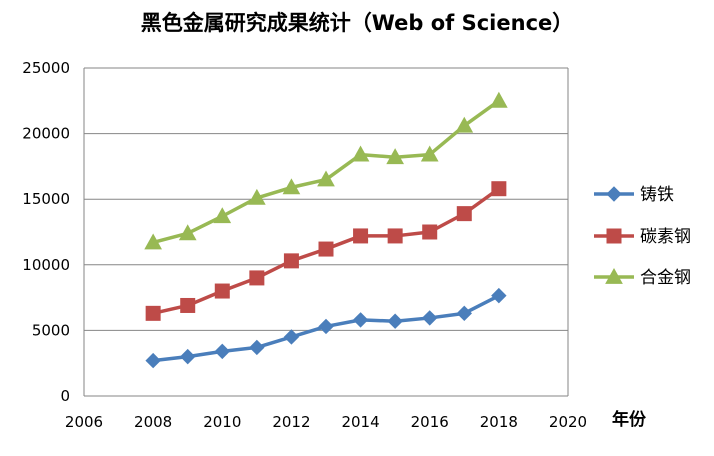 The height and width of the screenshot is (456, 714). Describe the element at coordinates (291, 422) in the screenshot. I see `x-tick-label: 2012` at that location.